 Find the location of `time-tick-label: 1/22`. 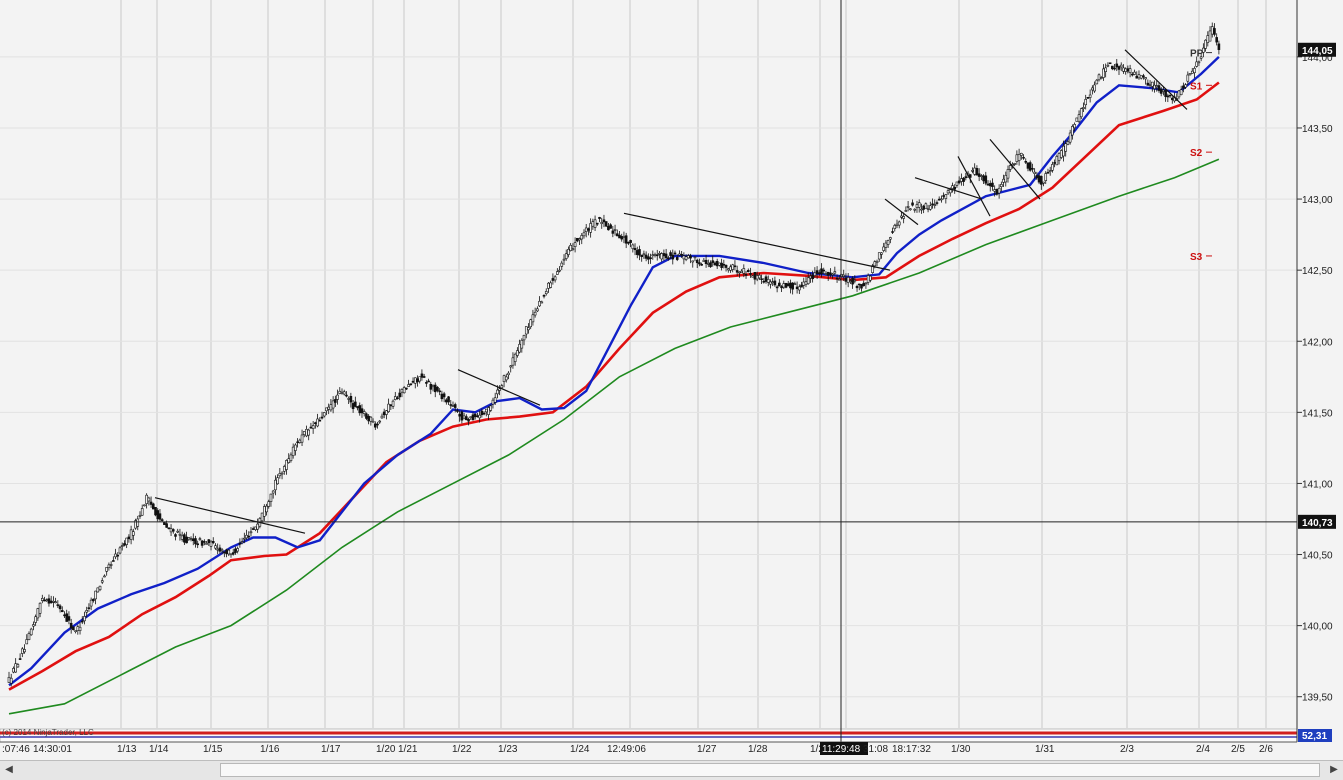

time-tick-label: 1/22 is located at coordinates (462, 749).